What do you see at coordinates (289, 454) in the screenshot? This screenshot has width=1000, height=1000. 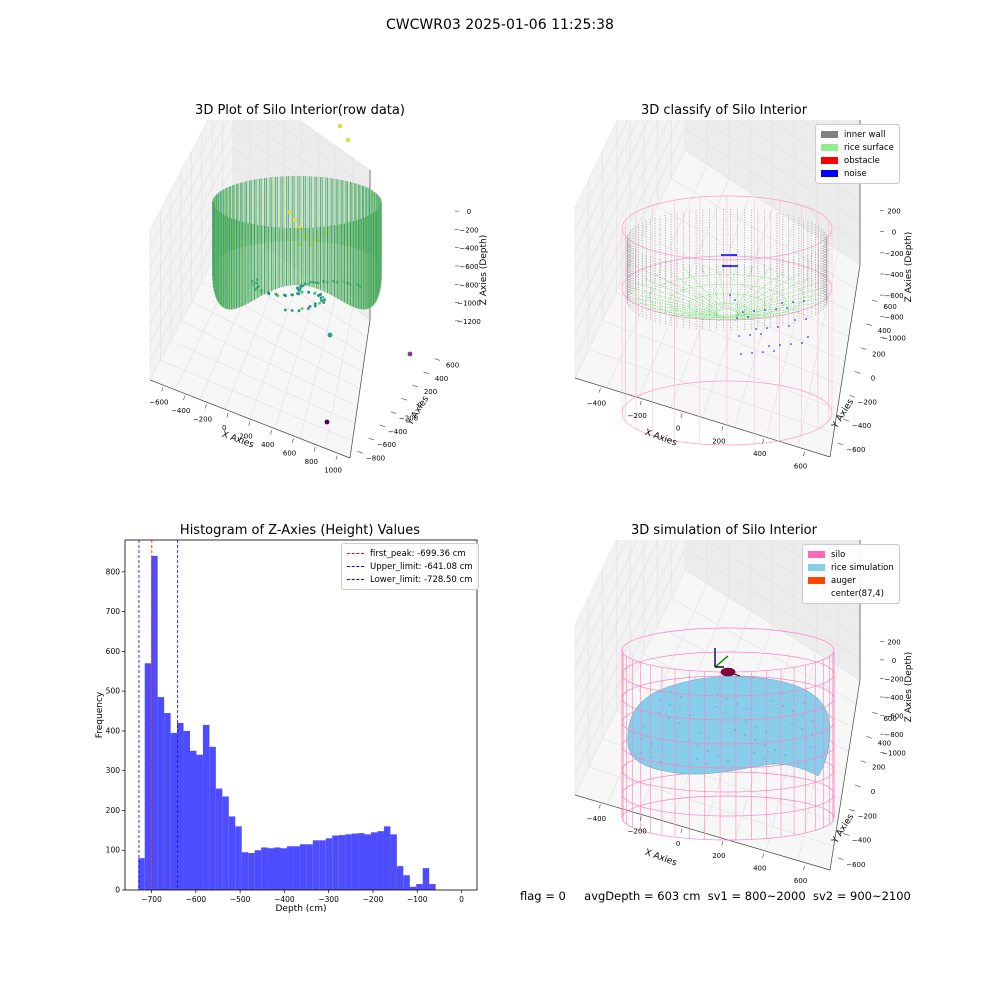 I see `p1-x-tick-6: 600` at bounding box center [289, 454].